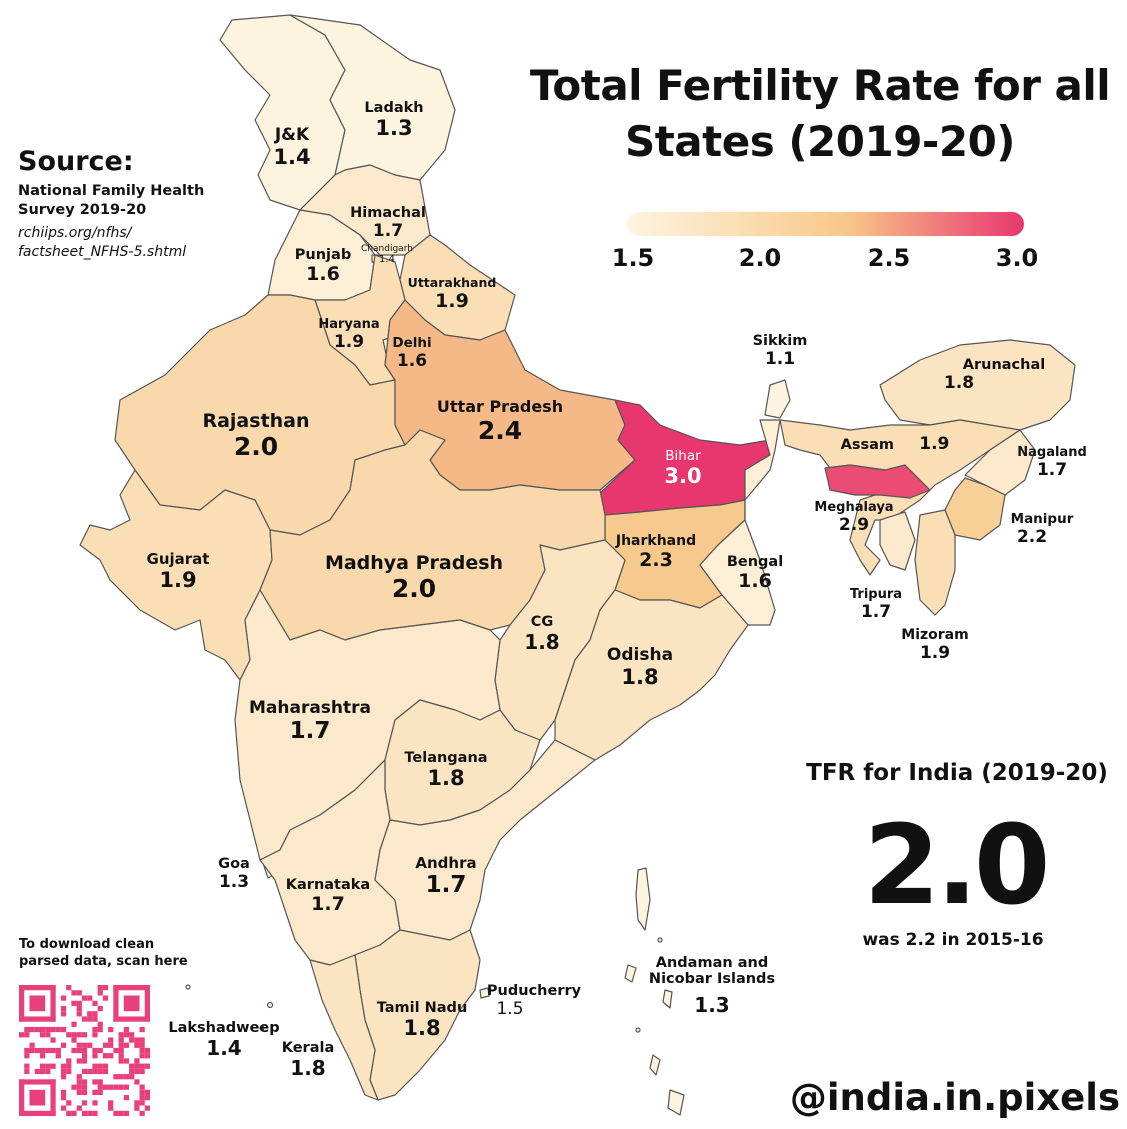 This screenshot has width=1127, height=1129. What do you see at coordinates (412, 343) in the screenshot?
I see `state-name: Delhi` at bounding box center [412, 343].